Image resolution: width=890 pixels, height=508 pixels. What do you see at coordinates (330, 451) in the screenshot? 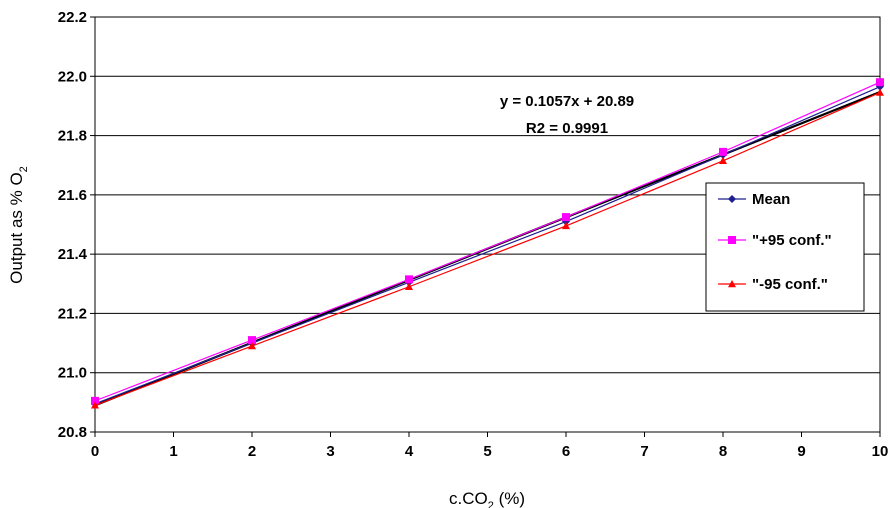
I see `x-tick-label: 3` at bounding box center [330, 451].